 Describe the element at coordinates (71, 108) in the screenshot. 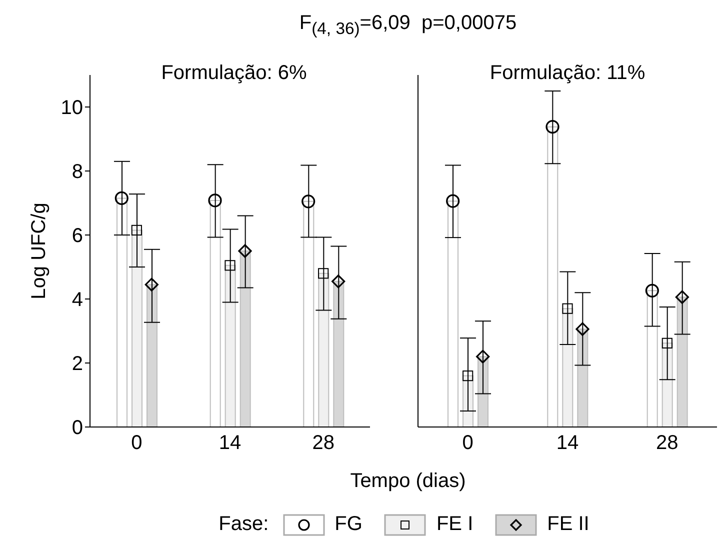

I see `y-tick-label: 10` at that location.